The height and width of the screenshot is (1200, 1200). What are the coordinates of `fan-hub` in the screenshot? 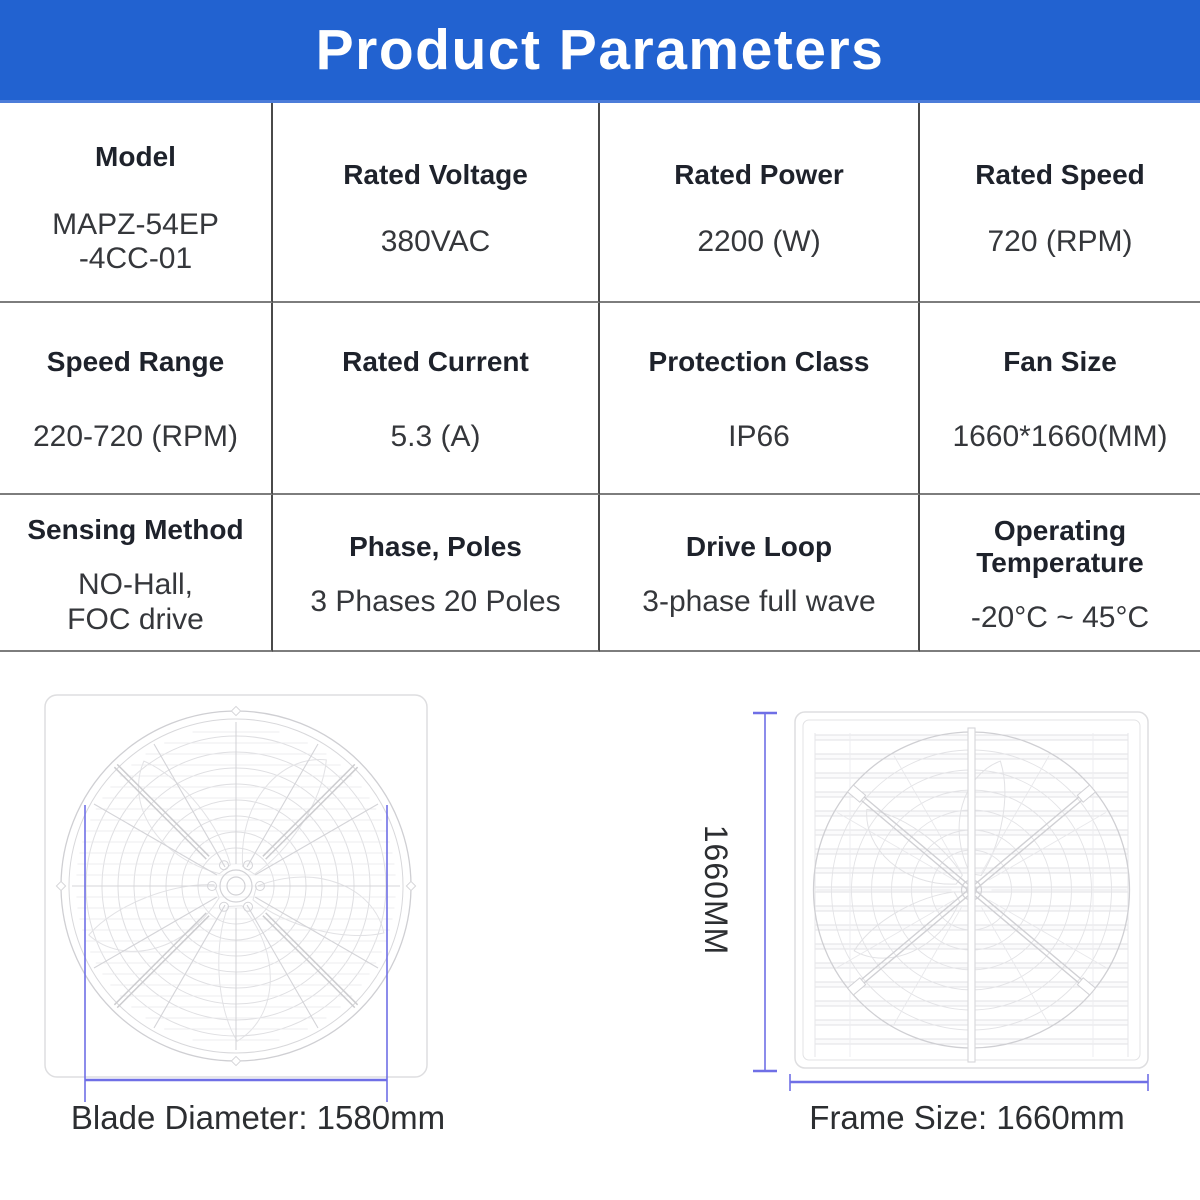 It's located at (236, 886).